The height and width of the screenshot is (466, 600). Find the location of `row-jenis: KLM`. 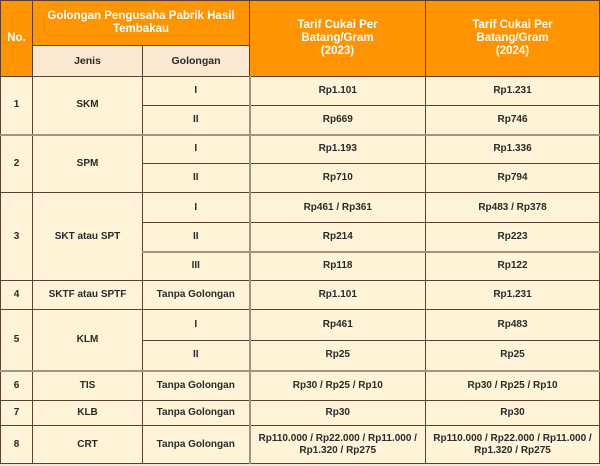

row-jenis: KLM is located at coordinates (87, 340).